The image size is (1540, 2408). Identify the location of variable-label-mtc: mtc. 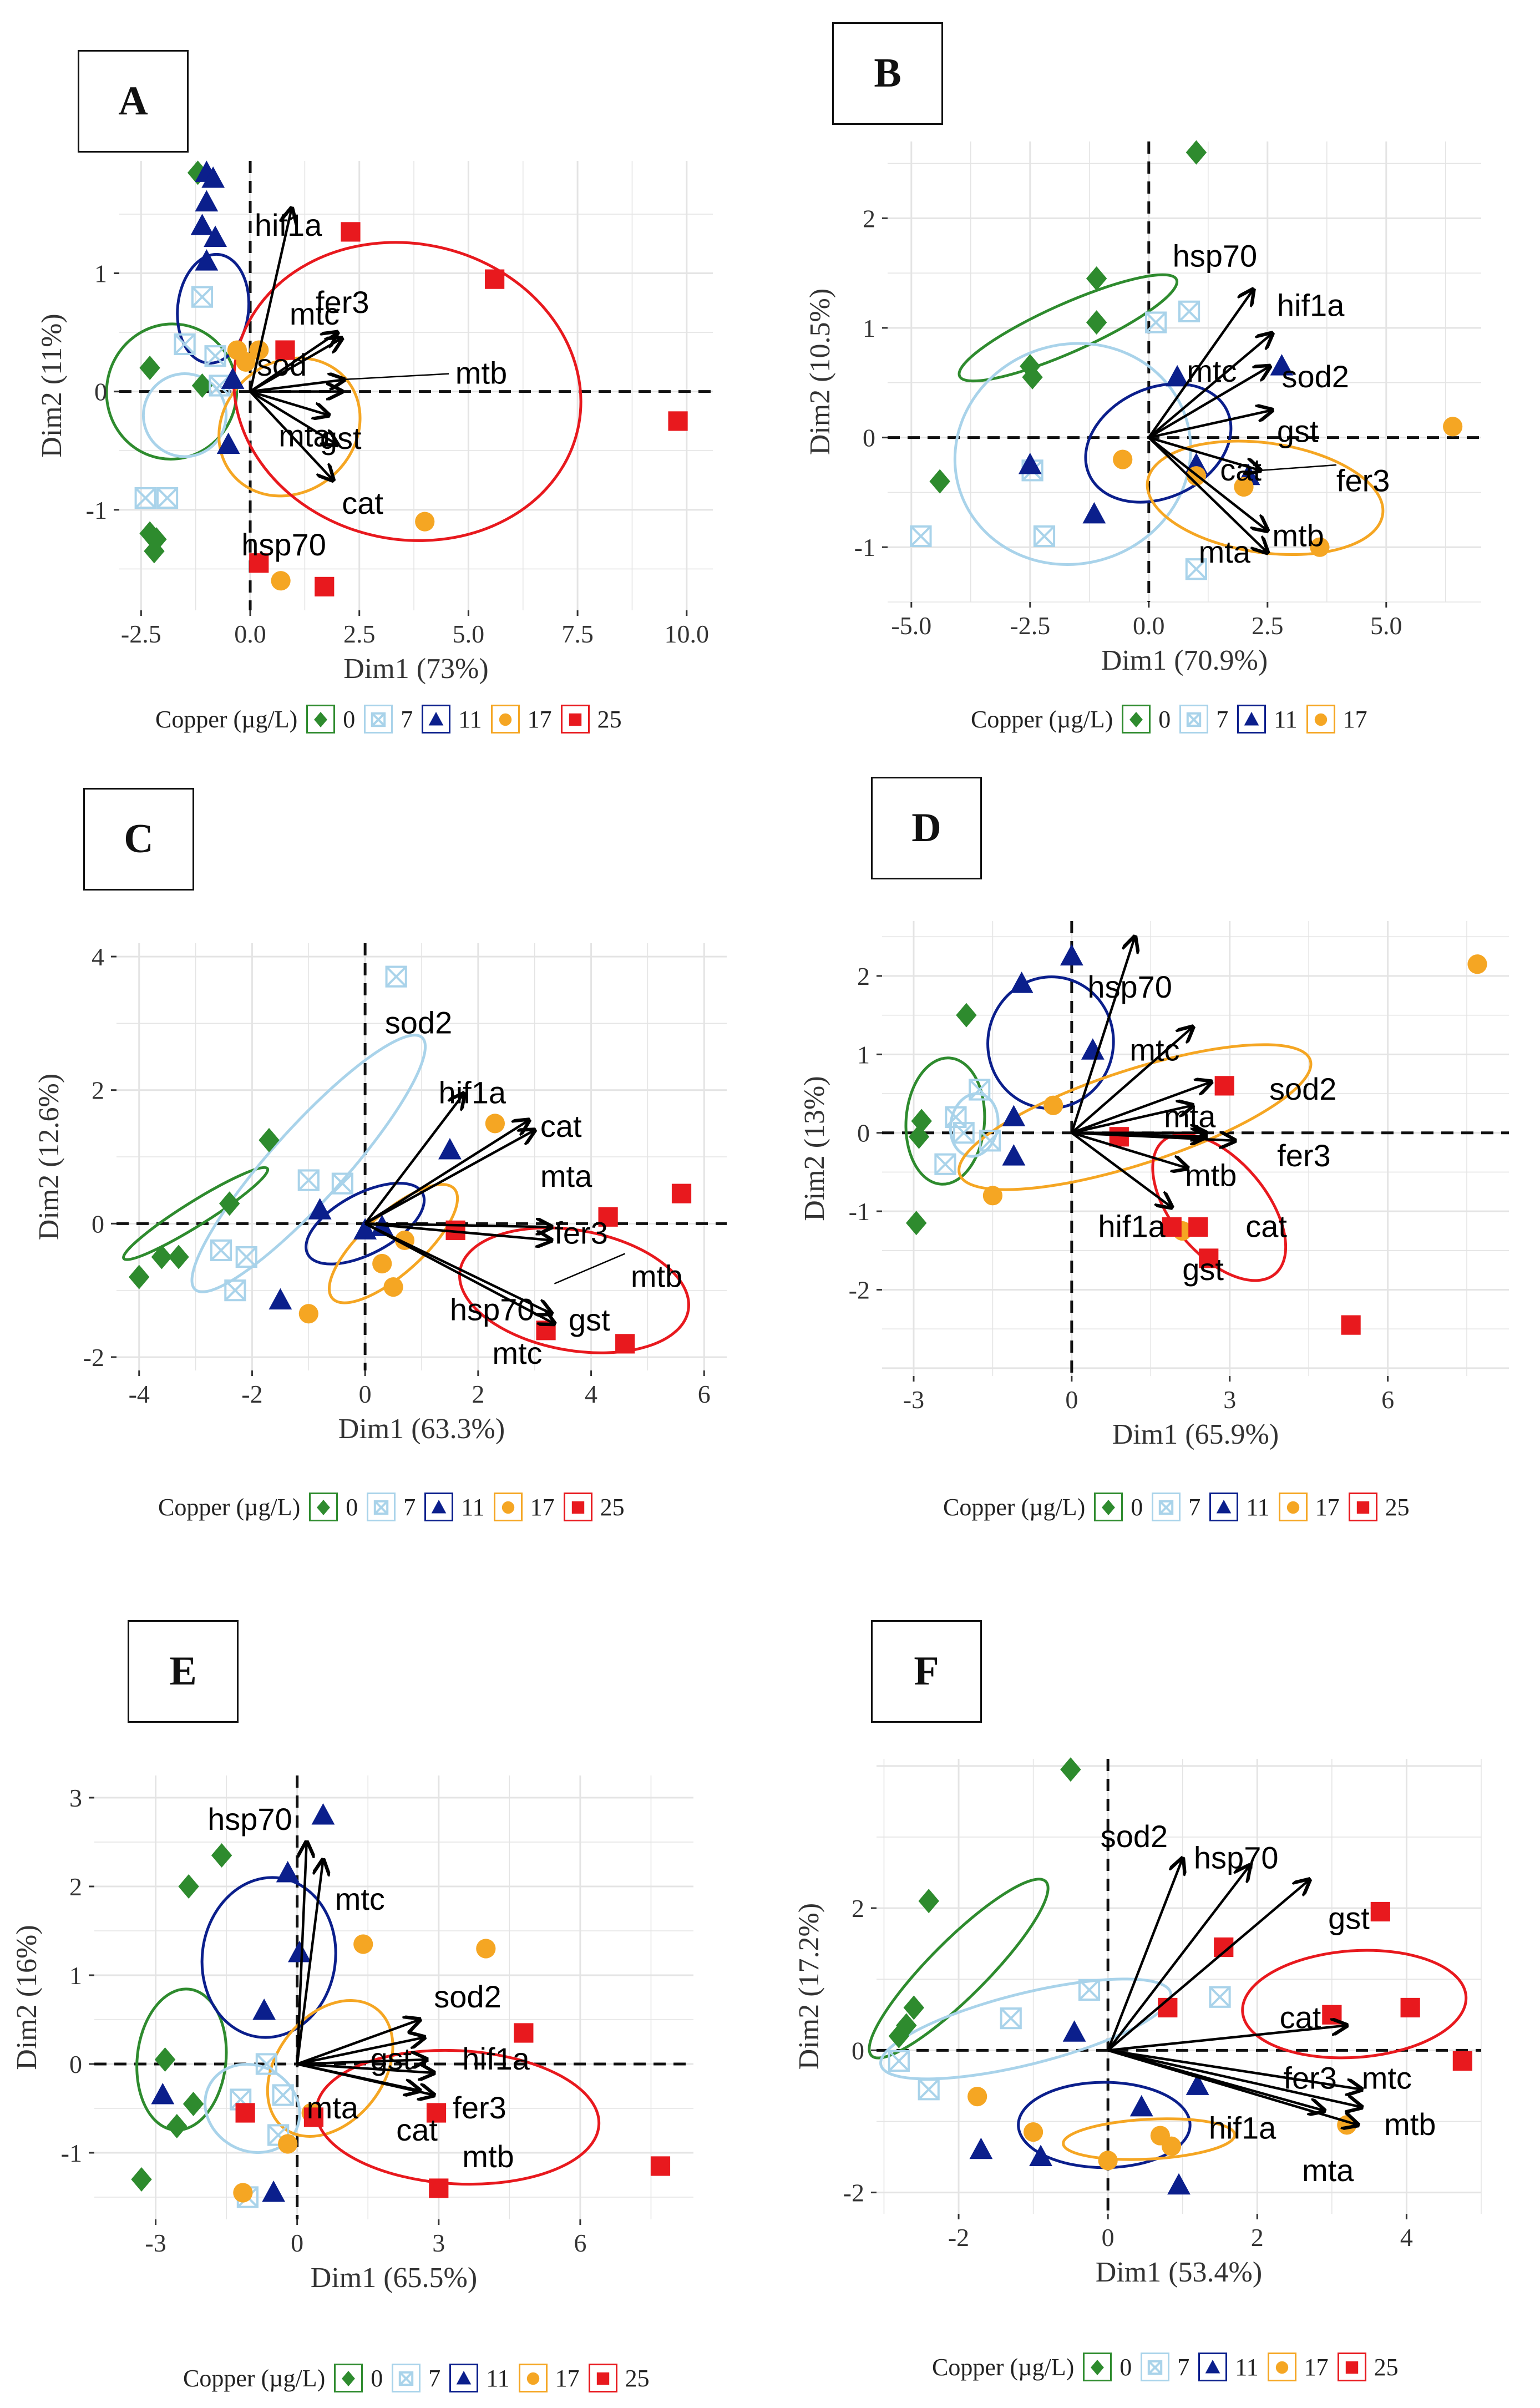
(315, 313).